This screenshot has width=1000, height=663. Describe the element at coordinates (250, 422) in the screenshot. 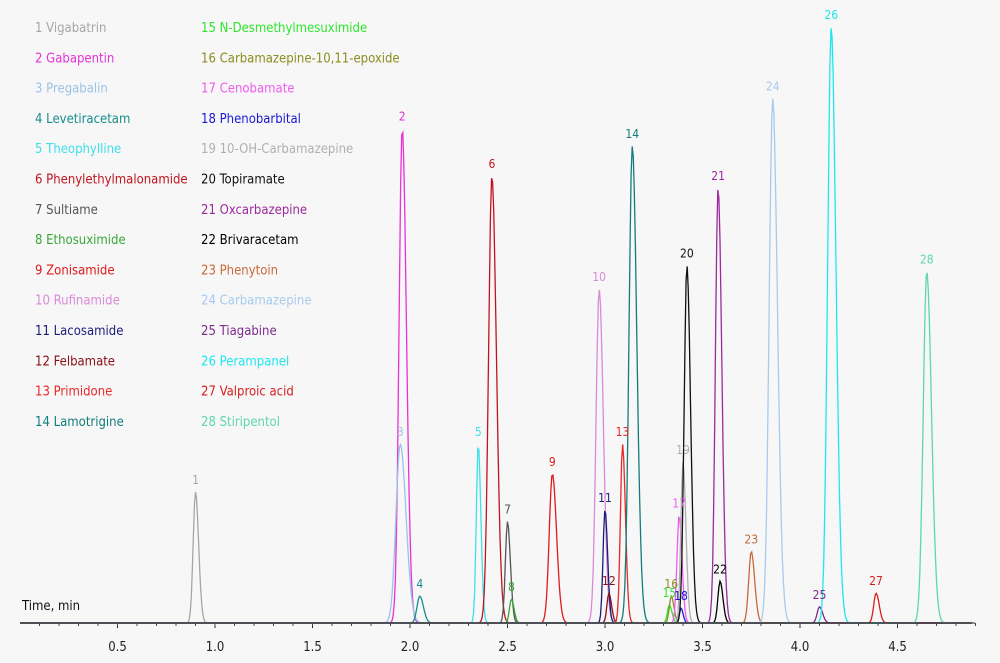

I see `legend-name: Stiripentol` at that location.